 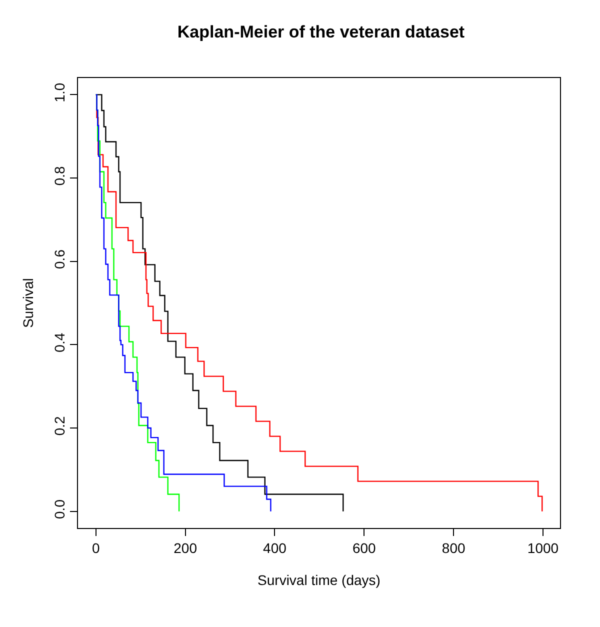 What do you see at coordinates (543, 548) in the screenshot?
I see `x-tick-label: 1000` at bounding box center [543, 548].